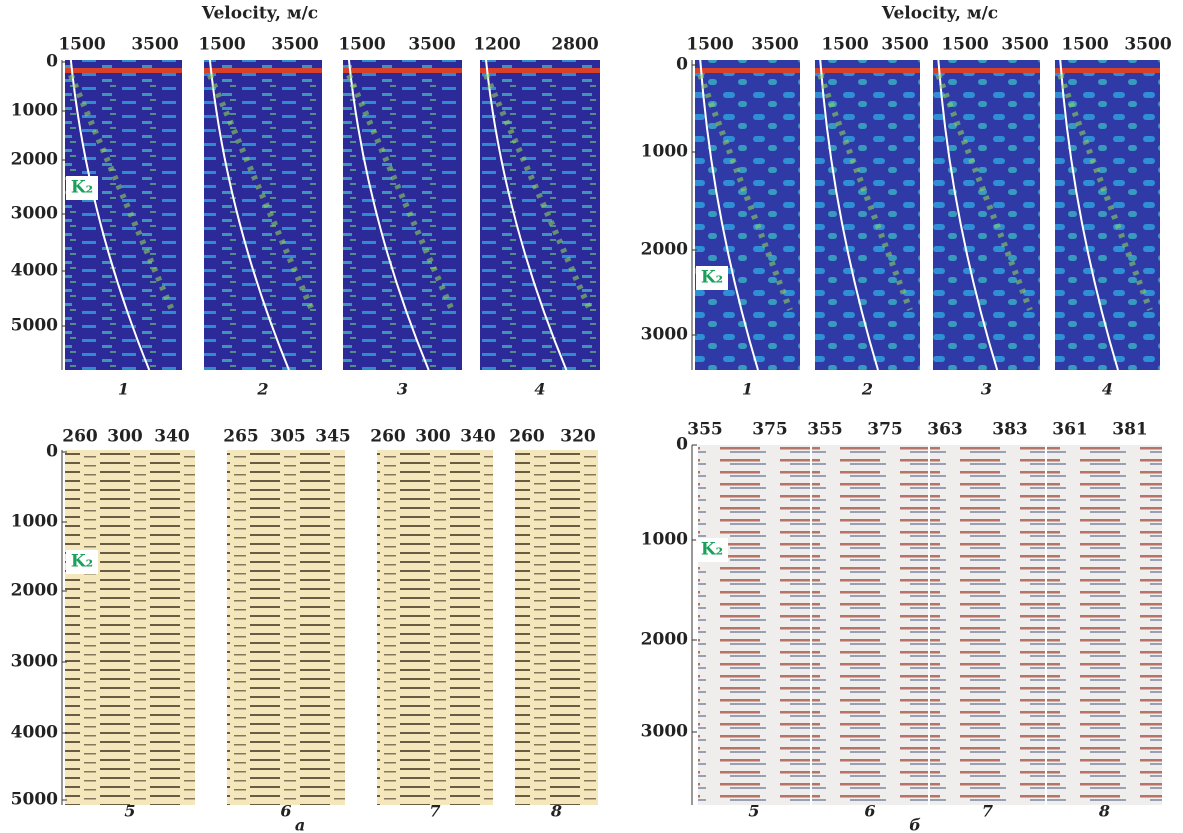 This screenshot has height=833, width=1183. What do you see at coordinates (288, 437) in the screenshot?
I see `x-tick-label: 305` at bounding box center [288, 437].